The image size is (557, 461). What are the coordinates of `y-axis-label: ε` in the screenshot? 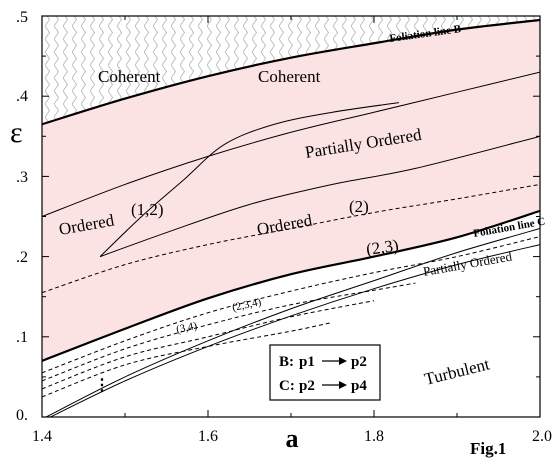 It's located at (16, 132).